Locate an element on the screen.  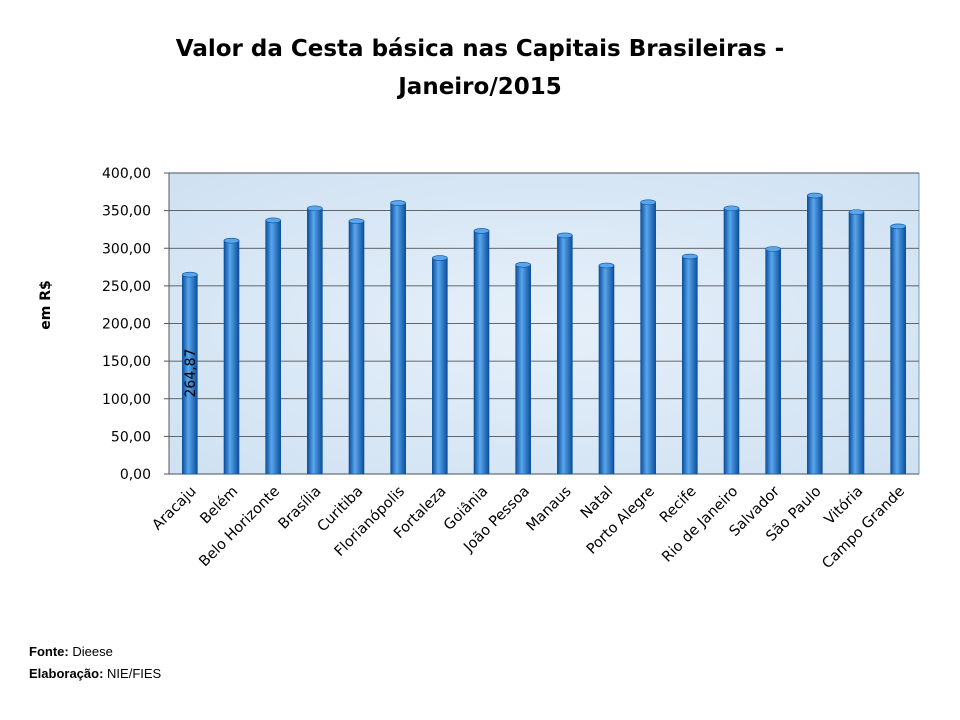
bar-rio-de-janeiro is located at coordinates (731, 340).